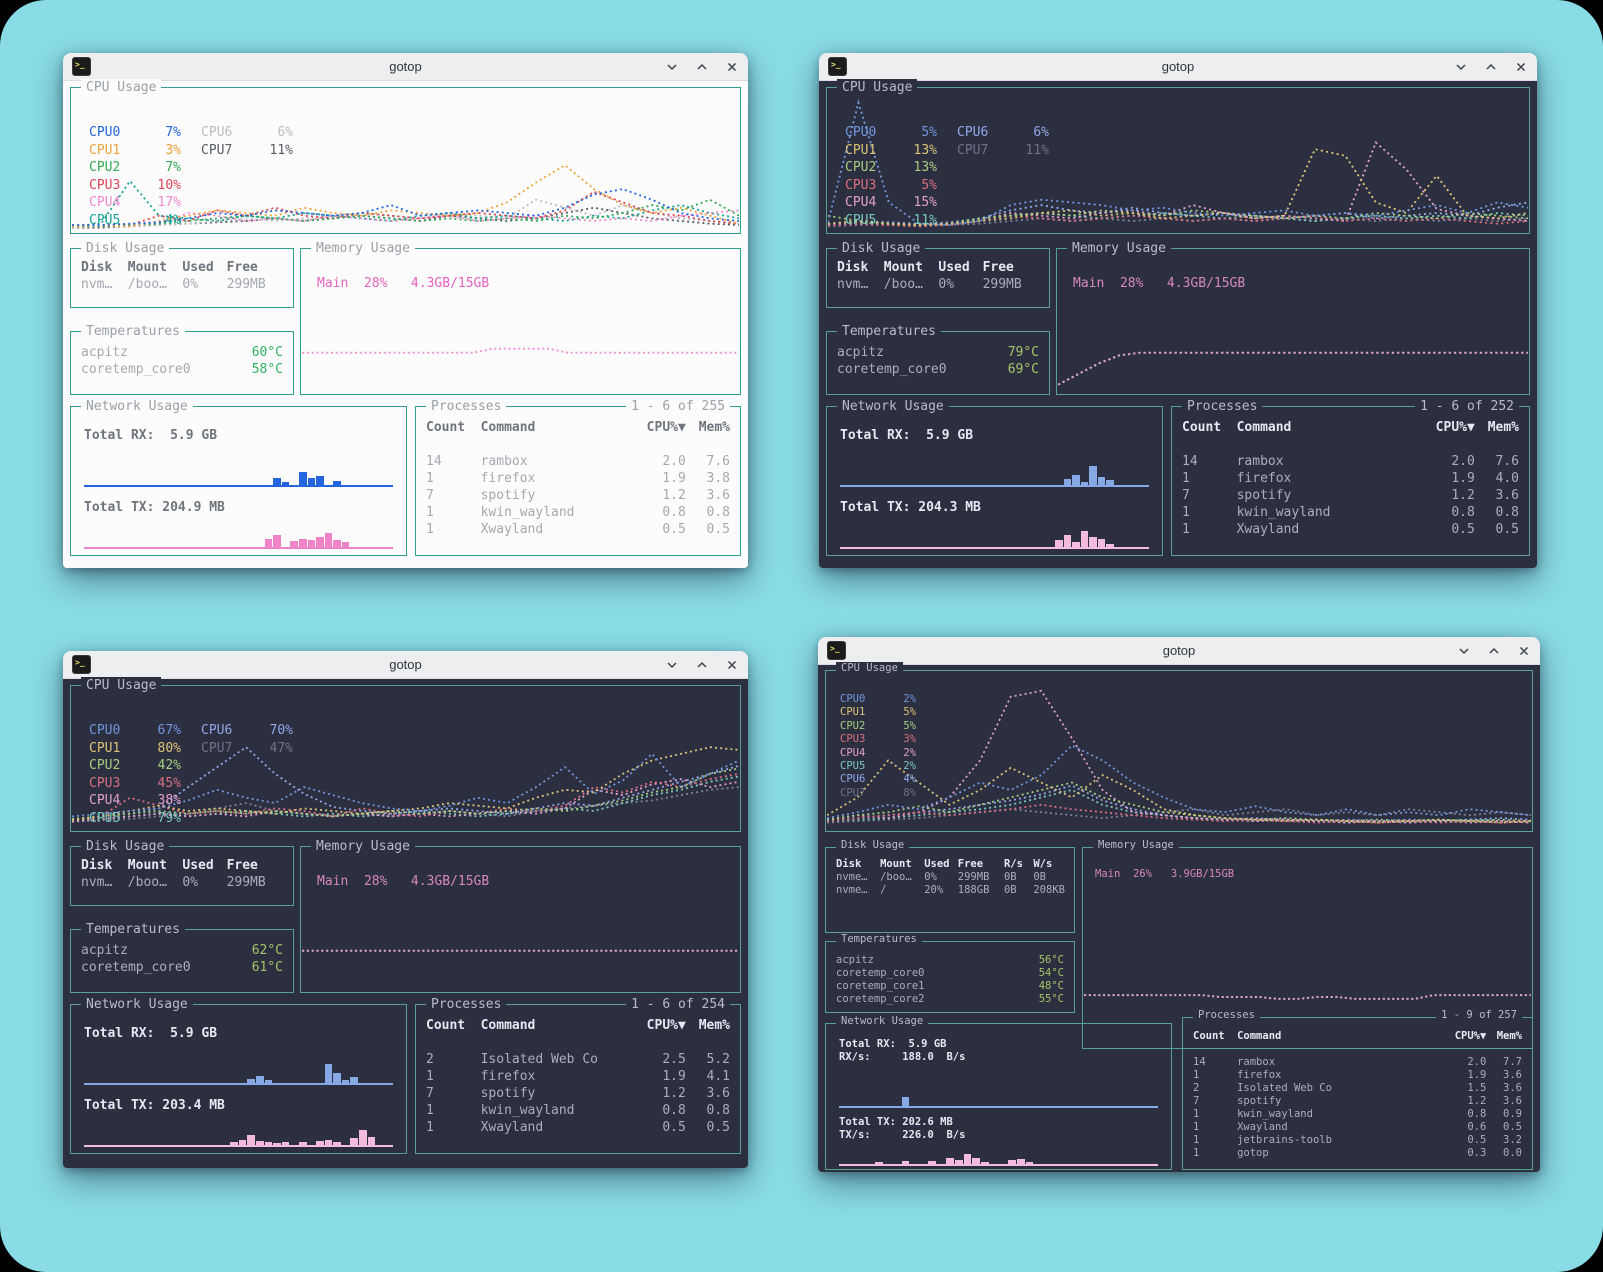 This screenshot has height=1272, width=1603. What do you see at coordinates (512, 1127) in the screenshot?
I see `proc-cell: Xwayland` at bounding box center [512, 1127].